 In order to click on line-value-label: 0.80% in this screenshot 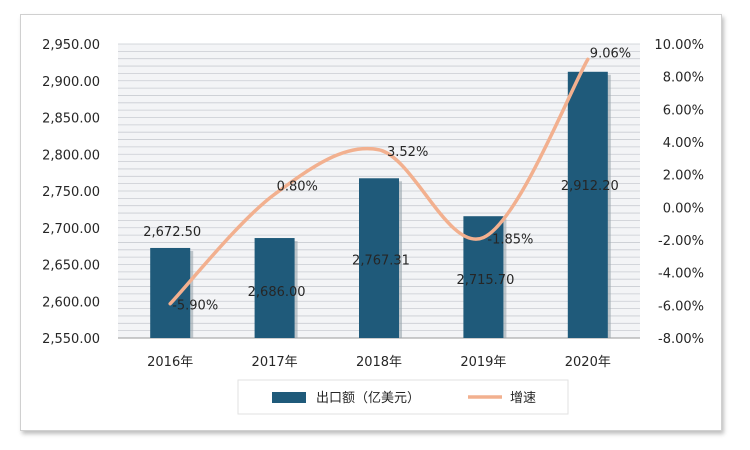, I will do `click(297, 186)`.